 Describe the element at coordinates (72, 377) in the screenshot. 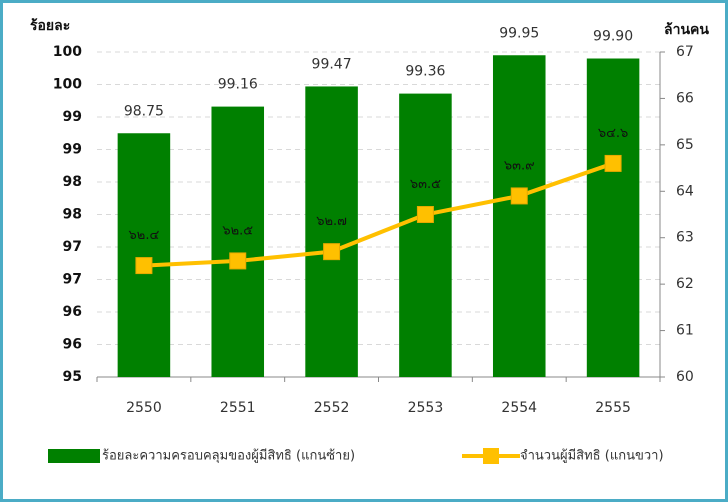

I see `y-tick-label: 95` at that location.